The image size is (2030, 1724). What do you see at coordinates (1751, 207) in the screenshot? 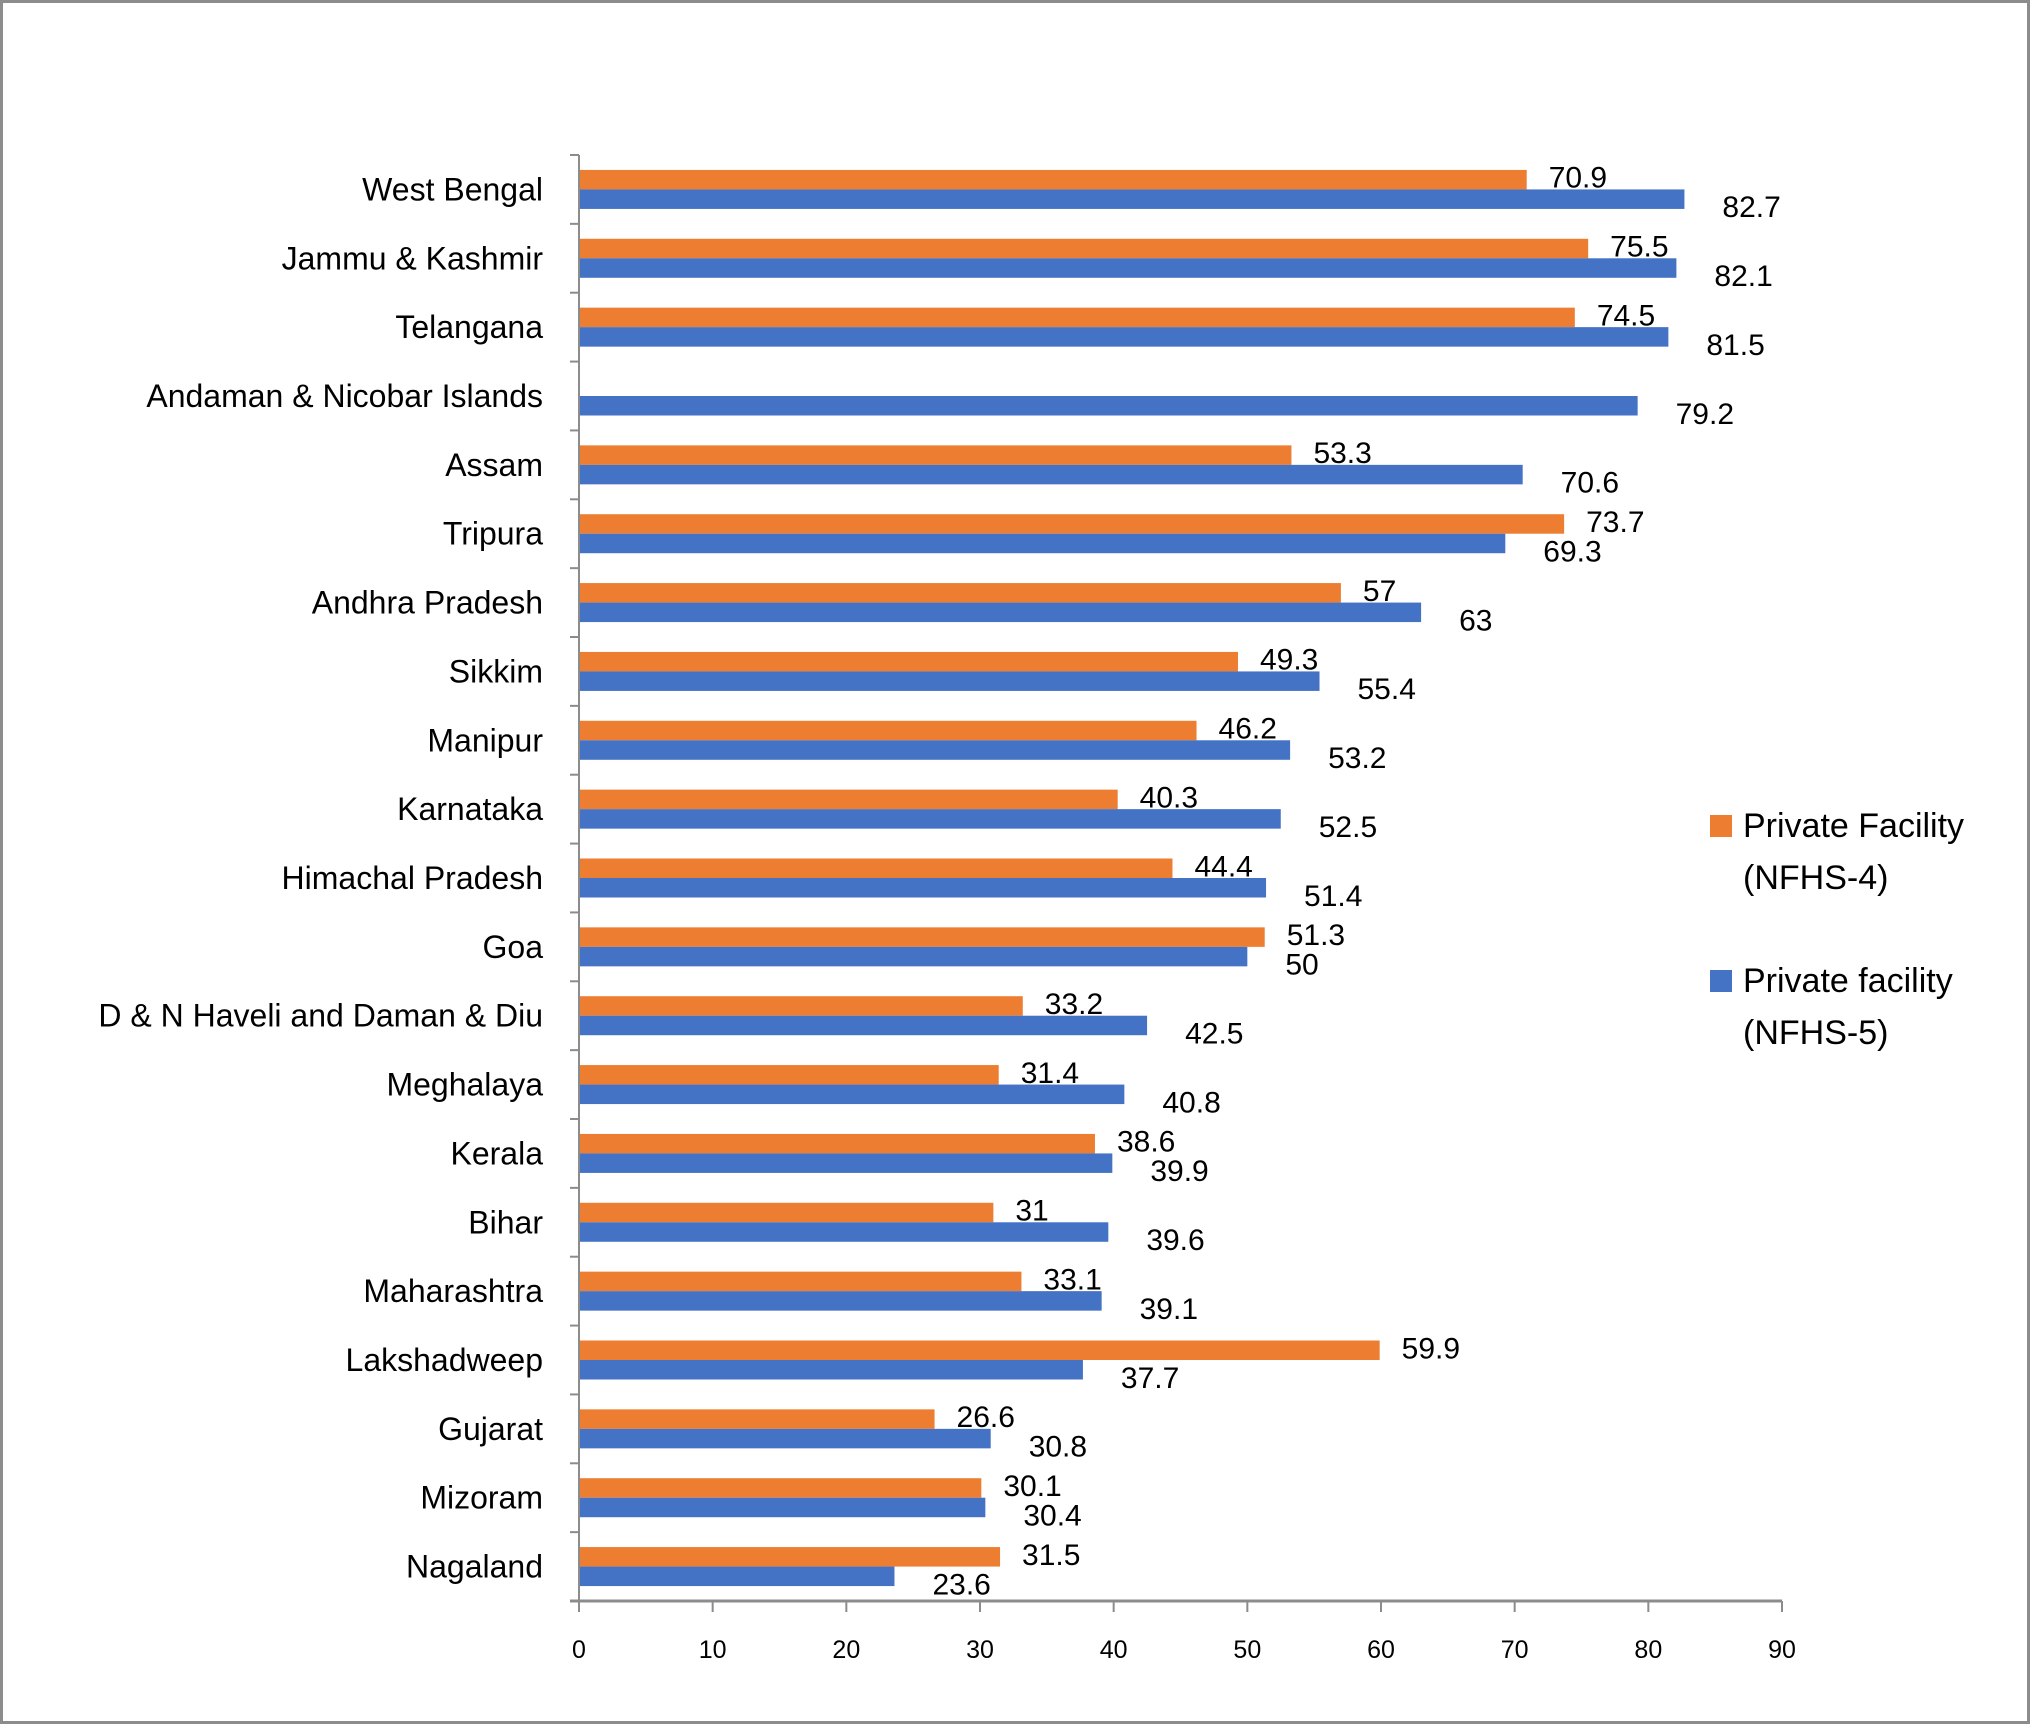
I see `data-label-nfhs5: 82.7` at bounding box center [1751, 207].